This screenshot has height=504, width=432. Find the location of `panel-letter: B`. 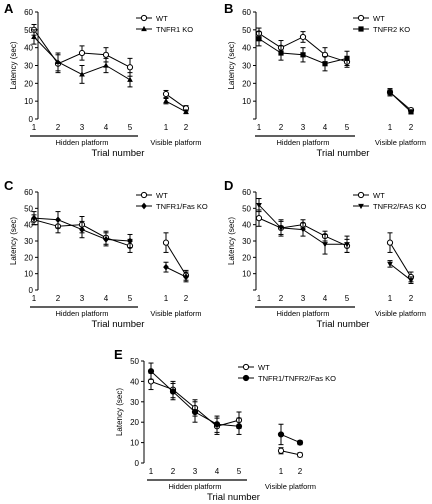

panel-letter: B is located at coordinates (228, 8).